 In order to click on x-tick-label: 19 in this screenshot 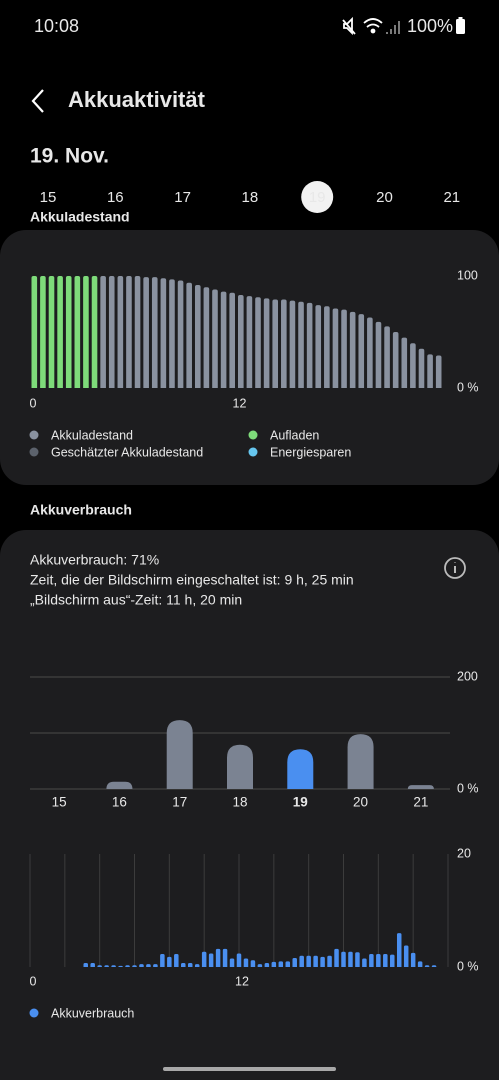, I will do `click(300, 802)`.